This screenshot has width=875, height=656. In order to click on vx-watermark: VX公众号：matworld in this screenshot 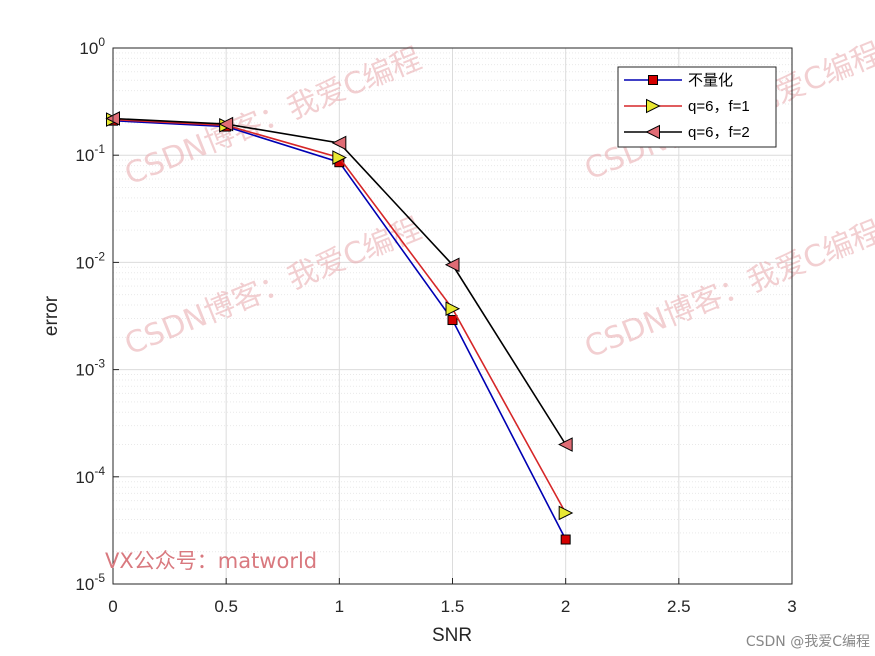, I will do `click(211, 561)`.